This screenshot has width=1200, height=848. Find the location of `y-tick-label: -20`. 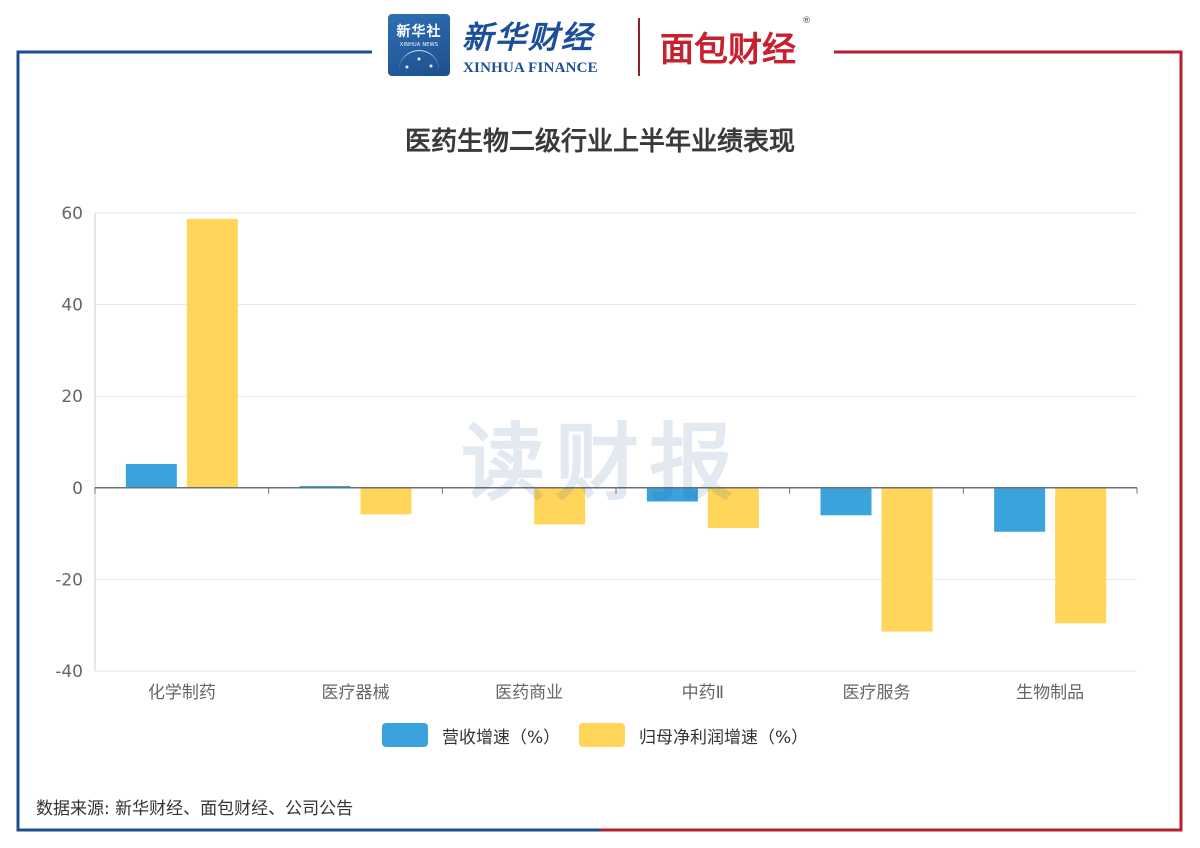

y-tick-label: -20 is located at coordinates (69, 580).